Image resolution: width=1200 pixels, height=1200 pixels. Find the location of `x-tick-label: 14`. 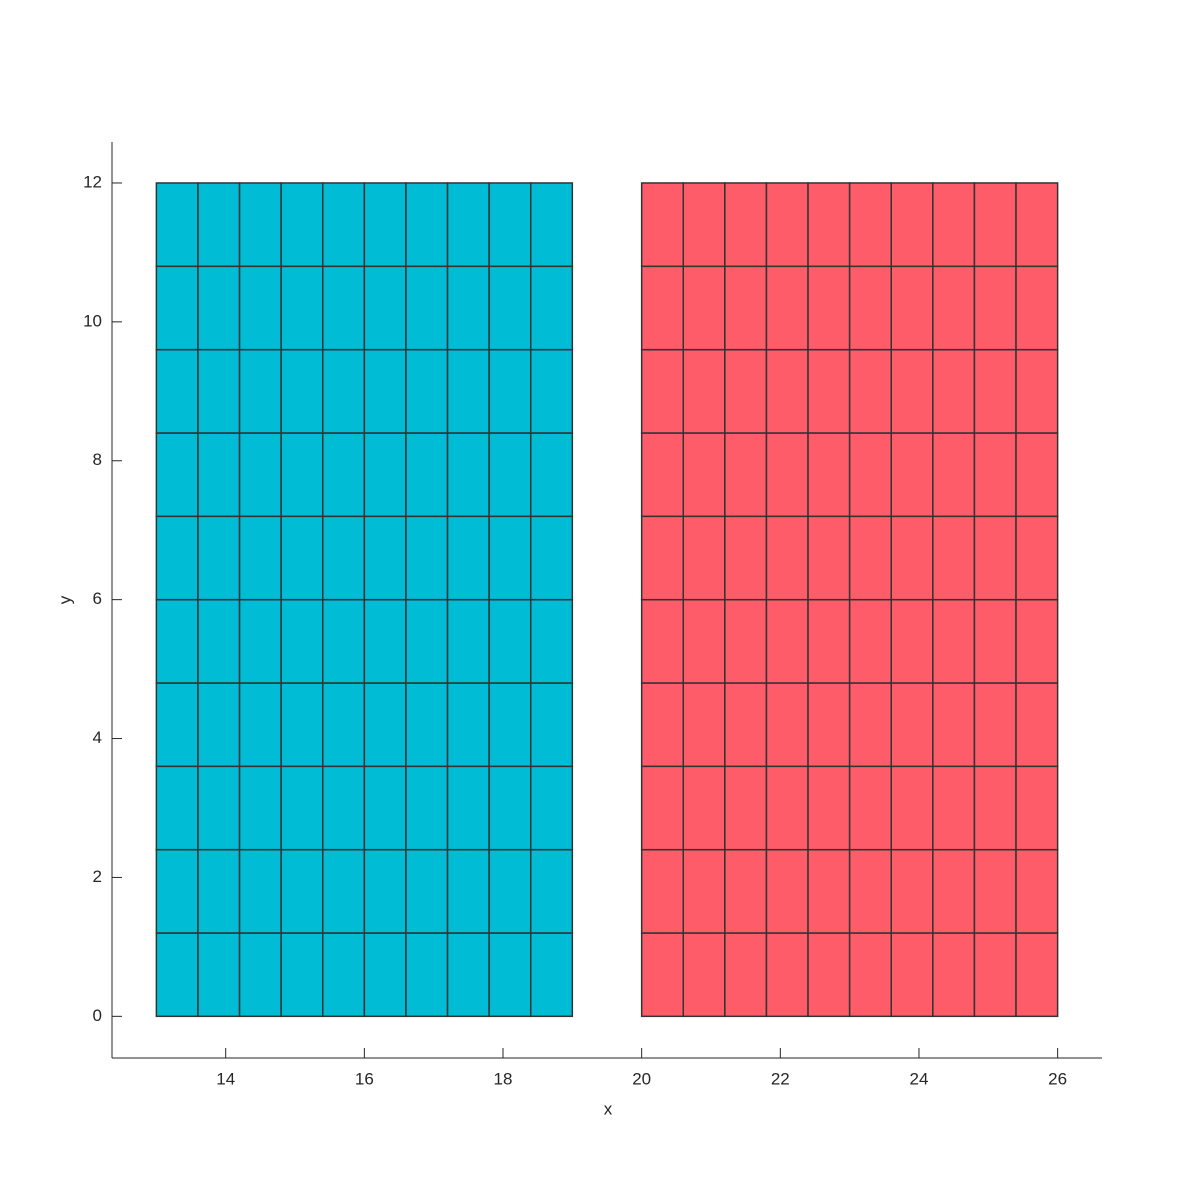

x-tick-label: 14 is located at coordinates (225, 1078).